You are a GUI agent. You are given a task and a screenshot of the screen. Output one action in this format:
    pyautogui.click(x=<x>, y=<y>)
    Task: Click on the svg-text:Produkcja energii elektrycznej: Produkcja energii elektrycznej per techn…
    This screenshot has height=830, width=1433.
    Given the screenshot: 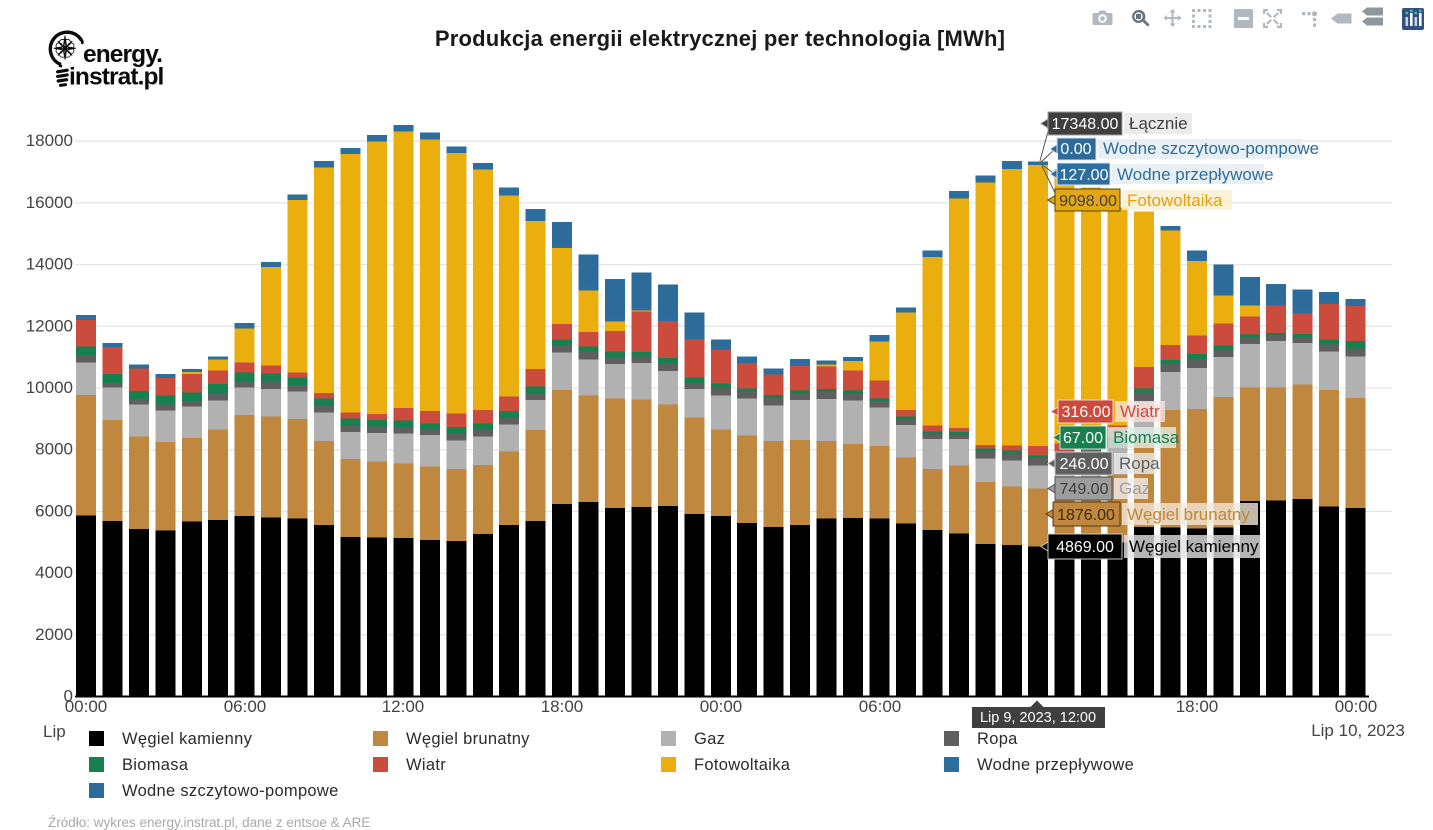 What is the action you would take?
    pyautogui.click(x=720, y=38)
    